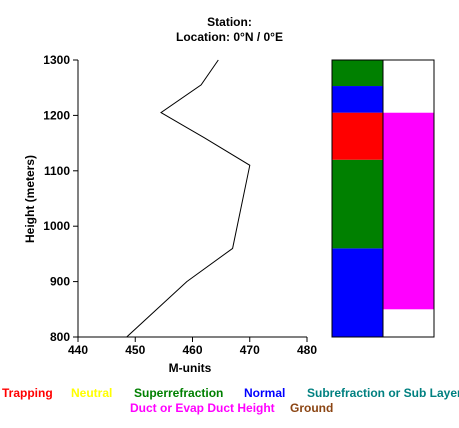 The height and width of the screenshot is (428, 459). Describe the element at coordinates (60, 337) in the screenshot. I see `y-tick-label: 800` at that location.